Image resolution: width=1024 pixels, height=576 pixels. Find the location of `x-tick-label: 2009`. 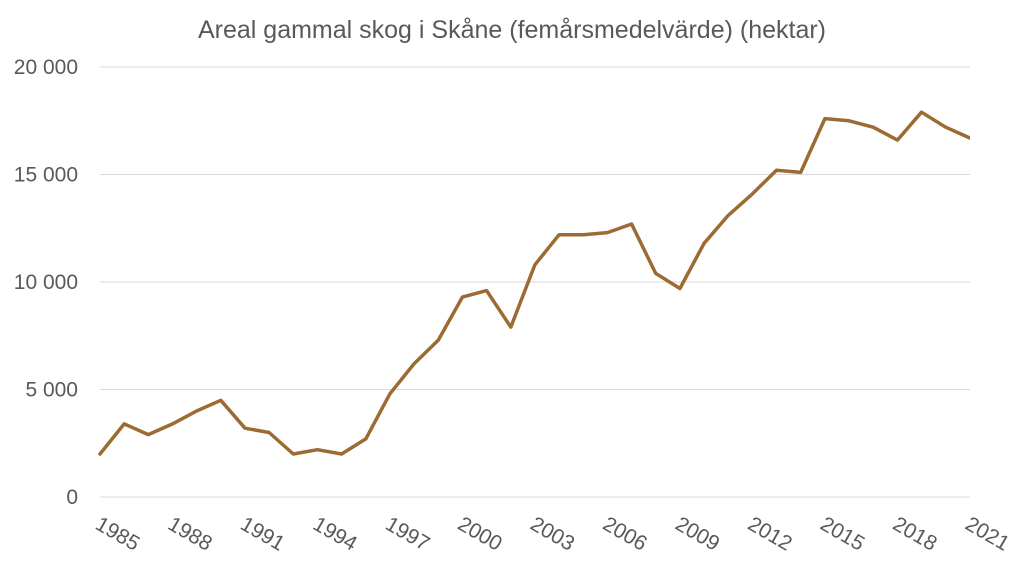

x-tick-label: 2009 is located at coordinates (697, 533).